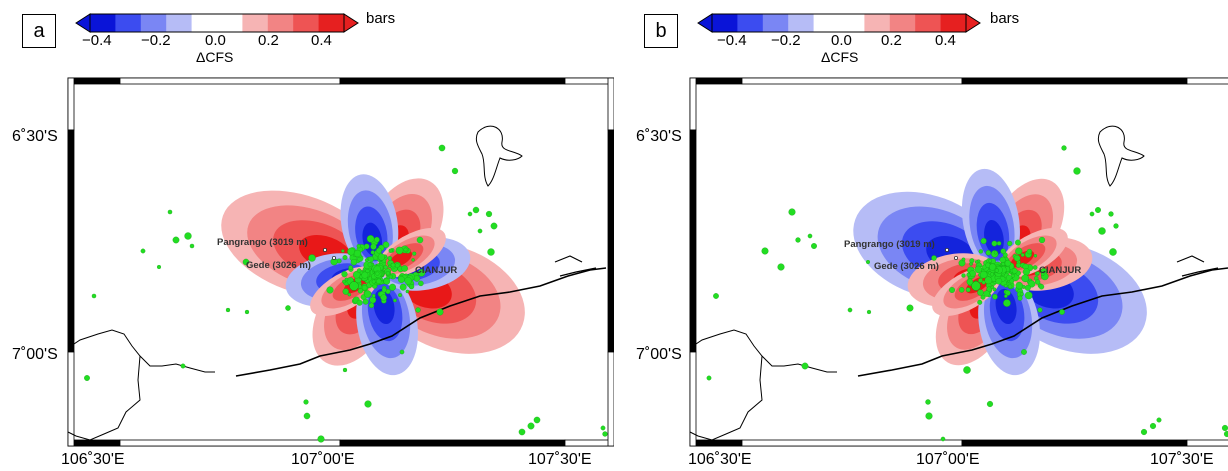  Describe the element at coordinates (889, 244) in the screenshot. I see `place-label-pangrango: Pangrango (3019 m)` at that location.